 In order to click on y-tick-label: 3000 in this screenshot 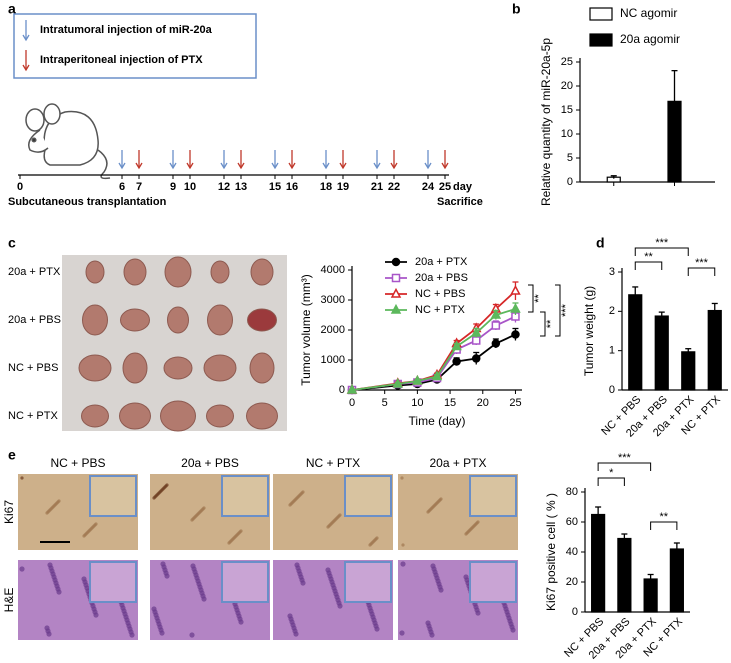, I will do `click(333, 300)`.